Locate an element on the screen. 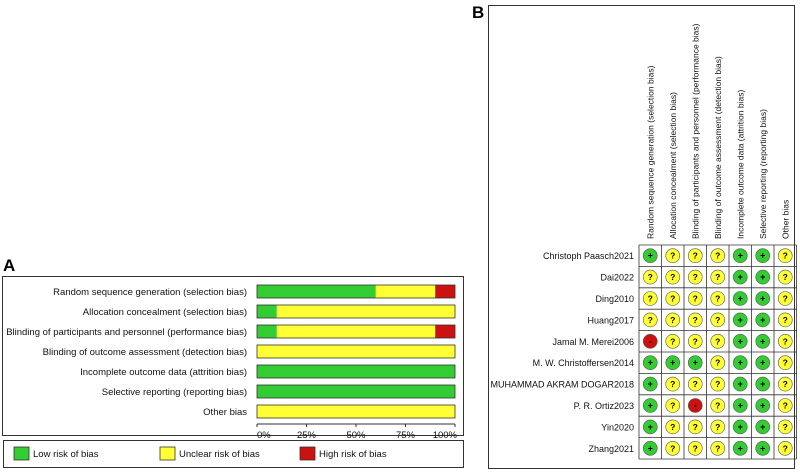  legend-swatch-unclear is located at coordinates (167, 453).